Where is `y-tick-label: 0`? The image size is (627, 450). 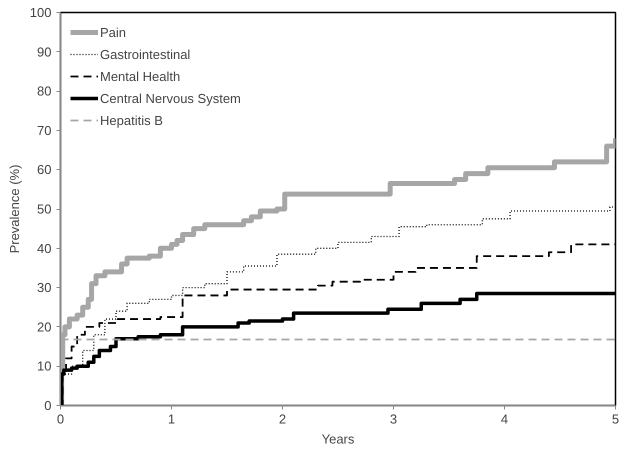
y-tick-label: 0 is located at coordinates (48, 405).